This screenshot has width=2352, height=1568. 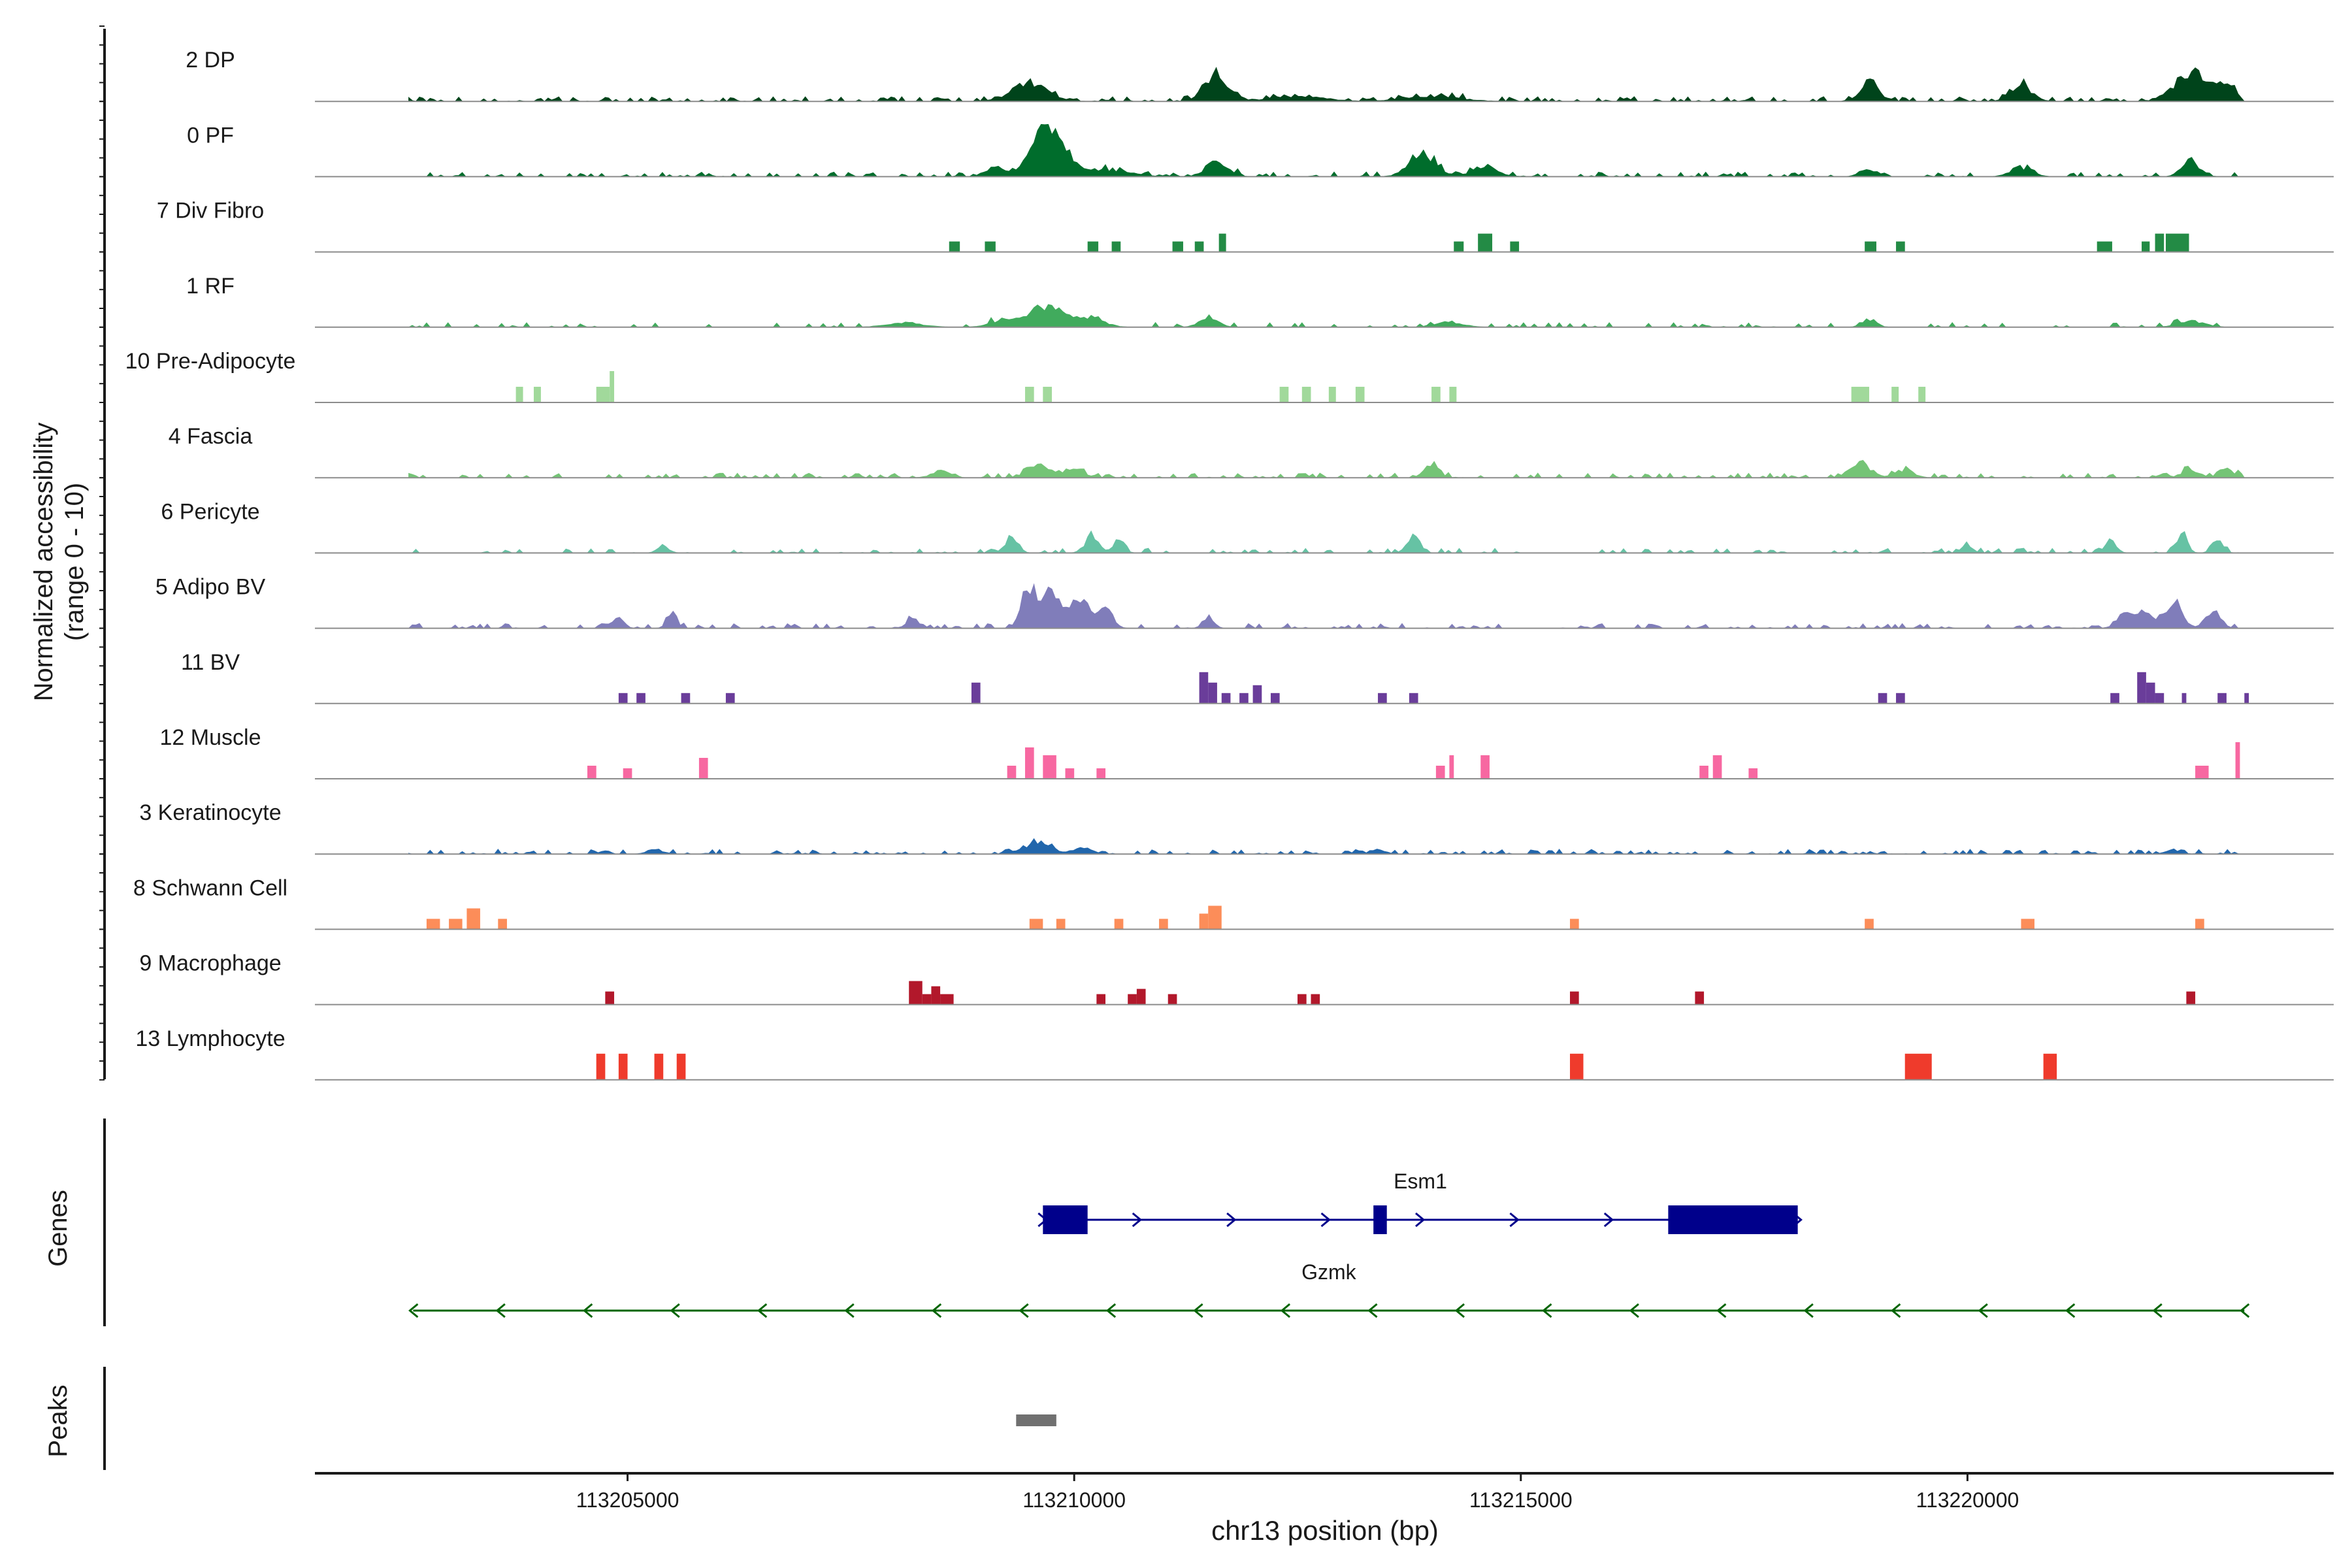 I want to click on genes-layer: Esm1 Gzmk, so click(x=1329, y=1243).